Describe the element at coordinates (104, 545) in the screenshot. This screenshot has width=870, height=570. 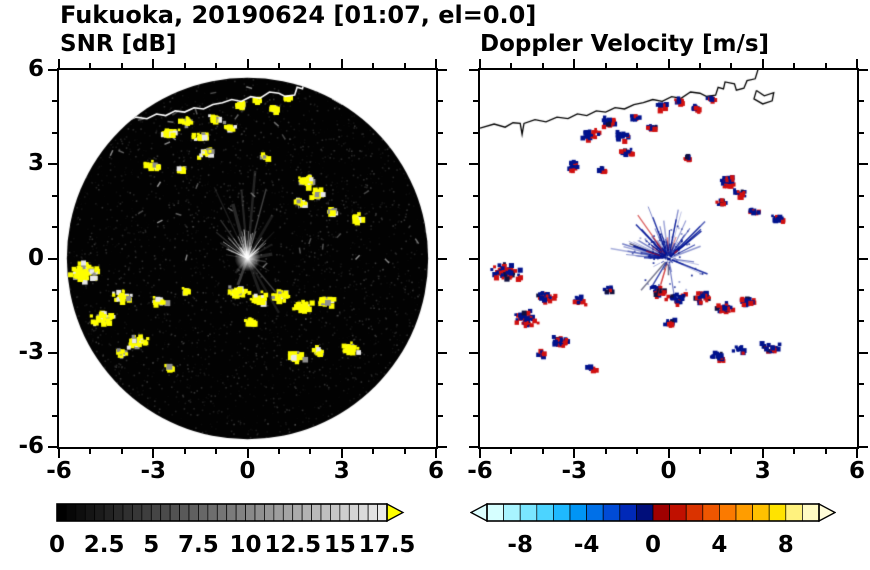
I see `colorbar-label: 2.5` at that location.